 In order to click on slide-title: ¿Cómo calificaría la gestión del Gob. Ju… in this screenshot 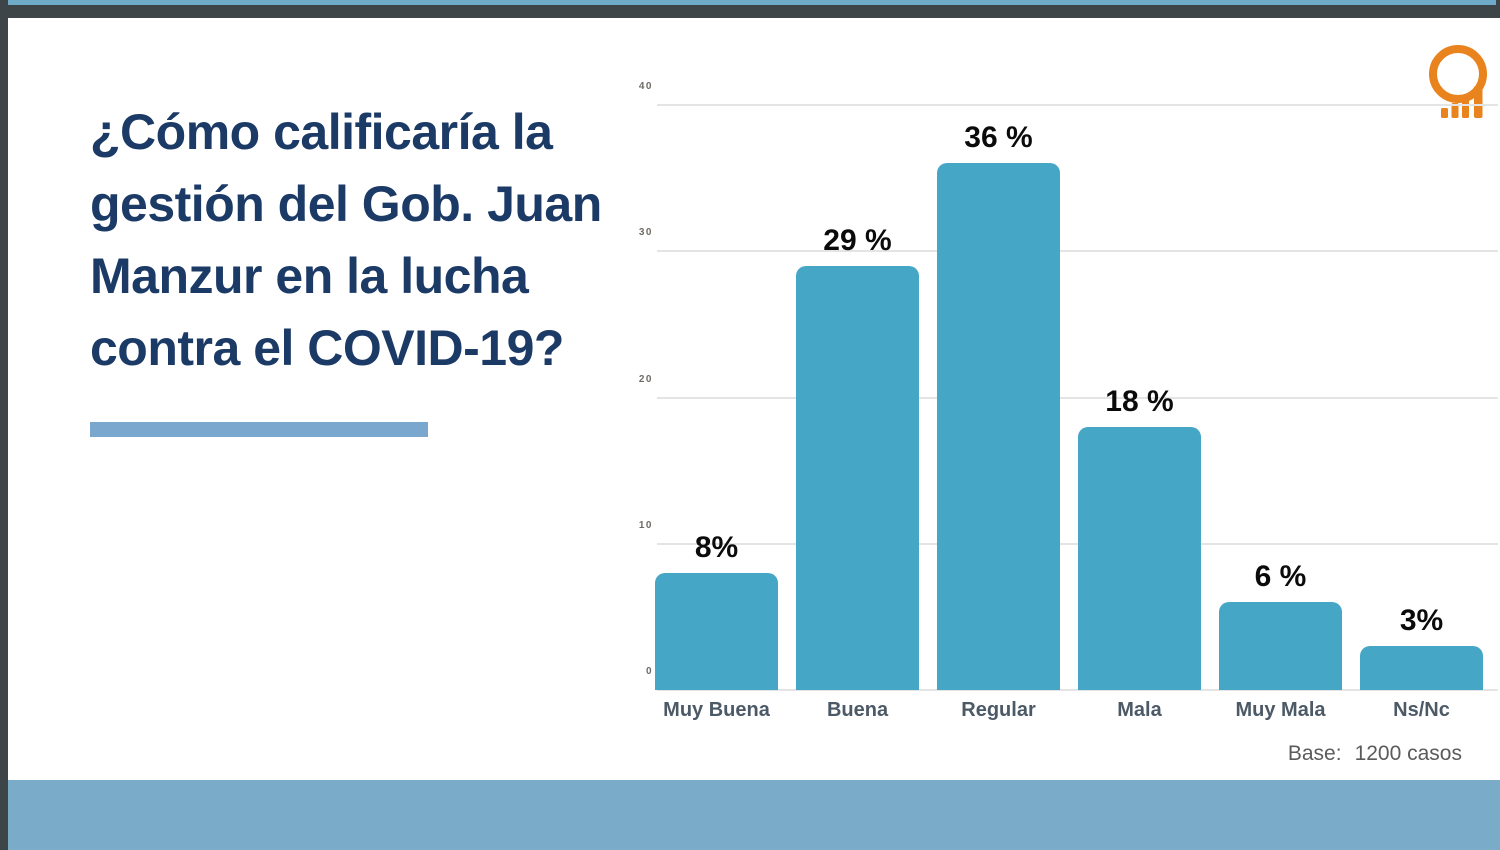, I will do `click(390, 240)`.